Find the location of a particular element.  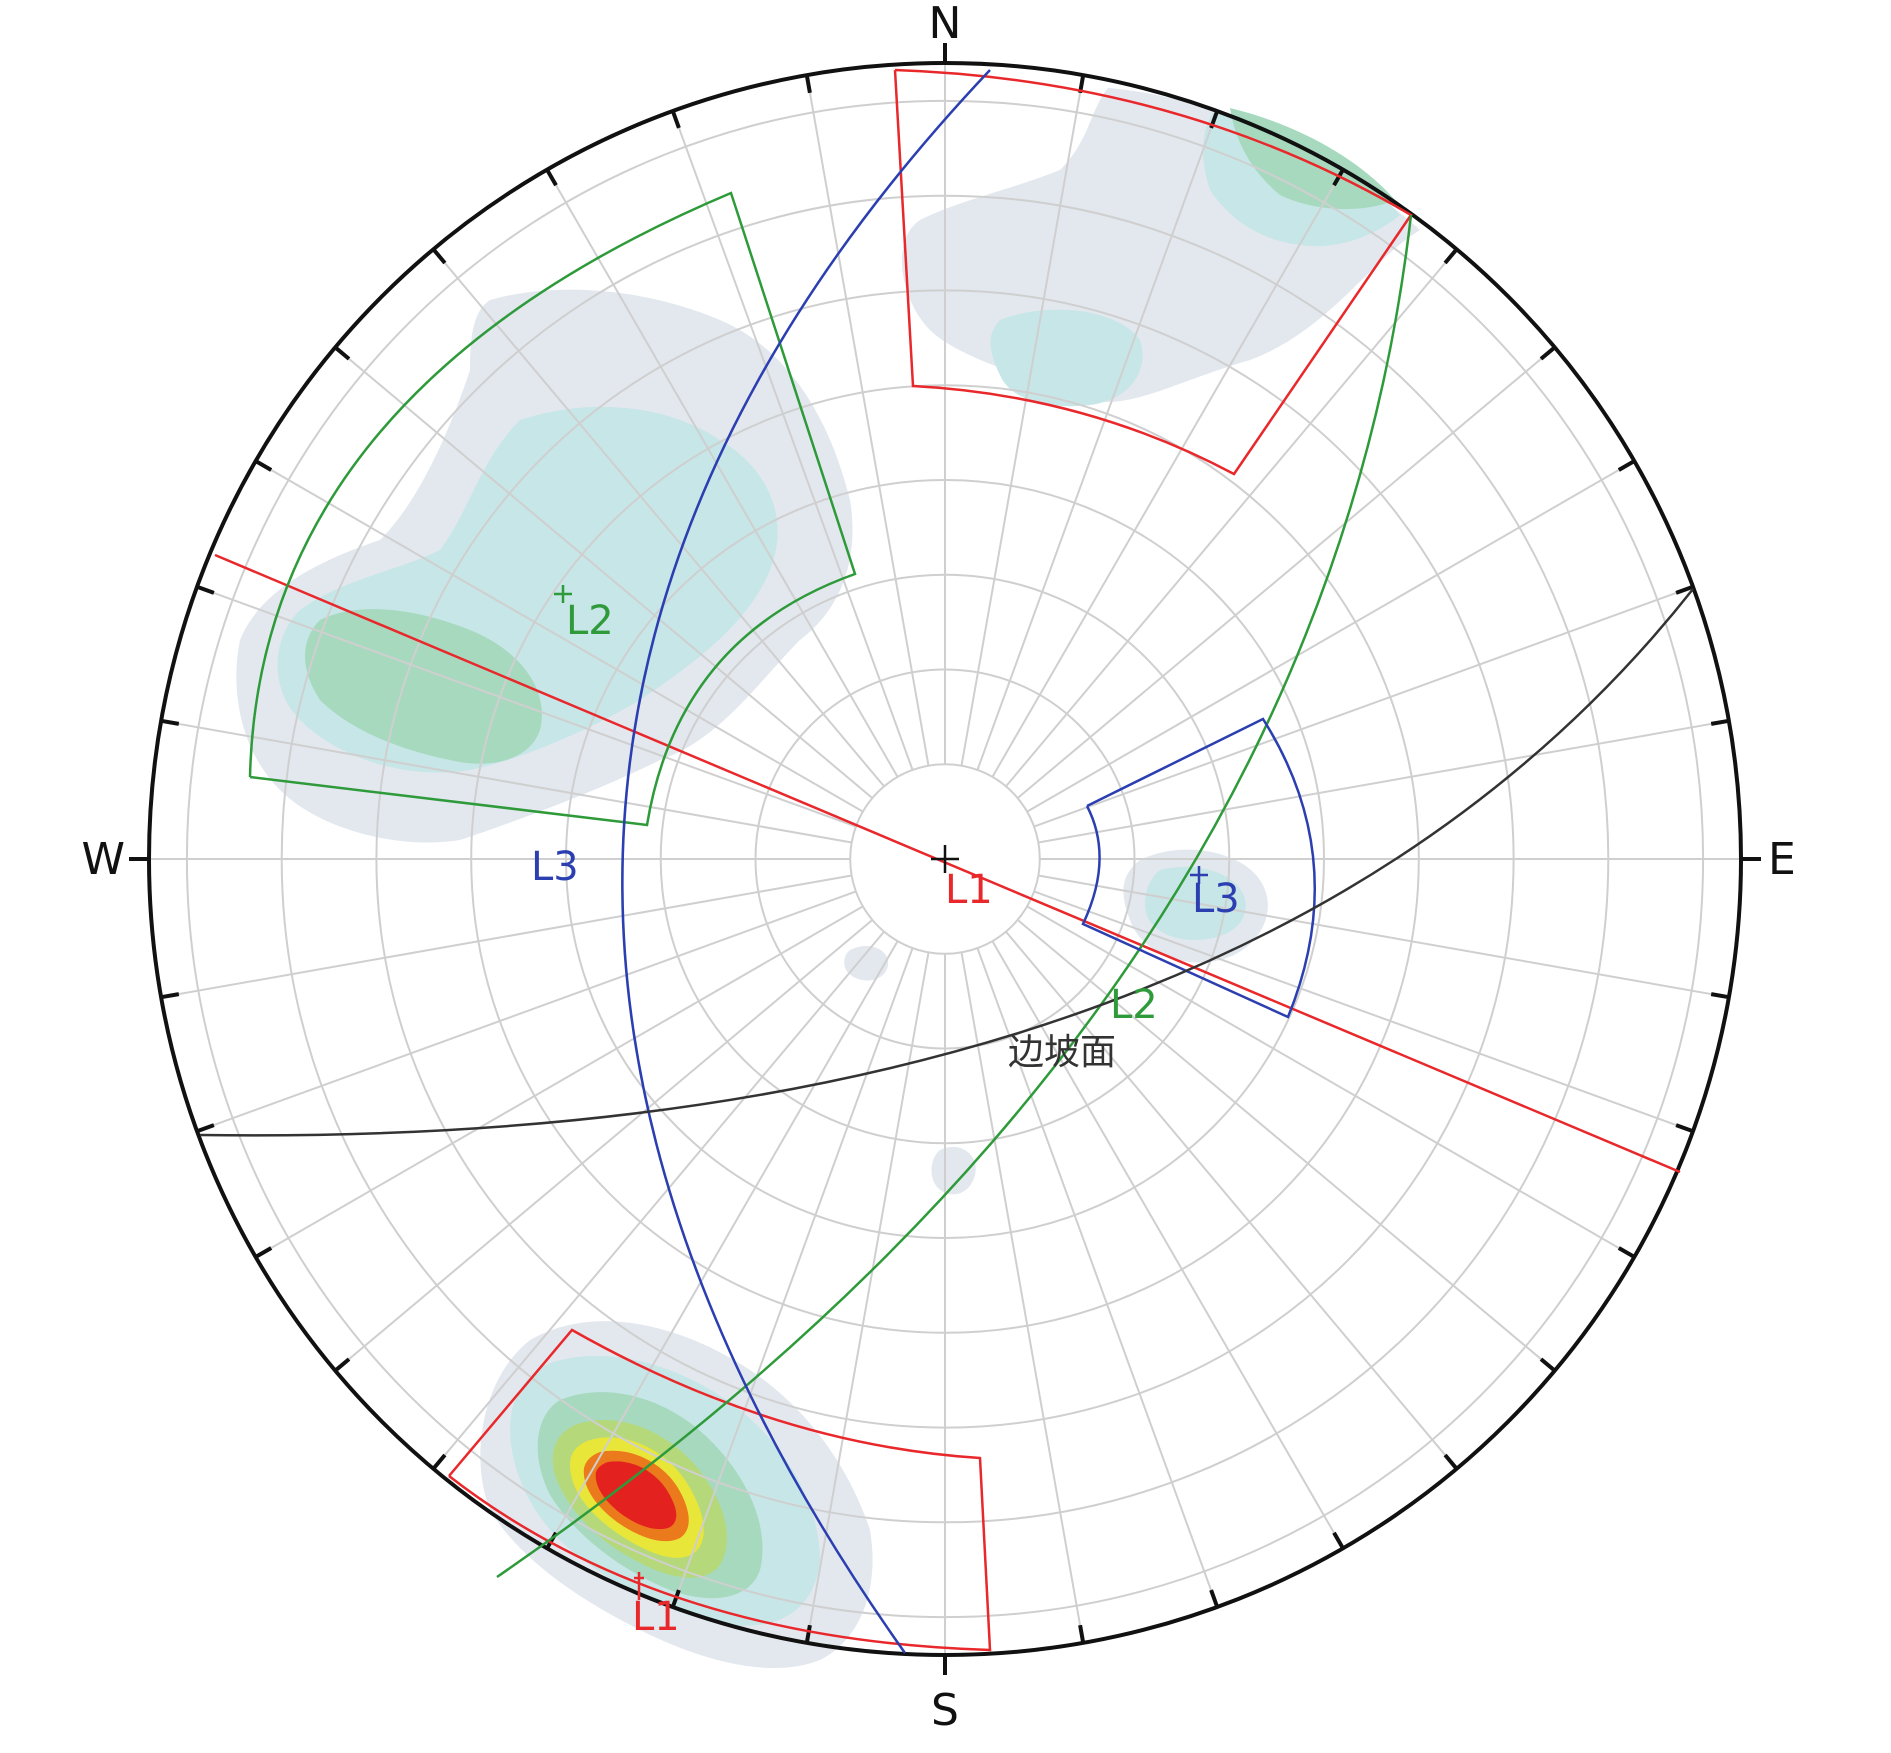

density-cluster-northwest is located at coordinates (544, 566).